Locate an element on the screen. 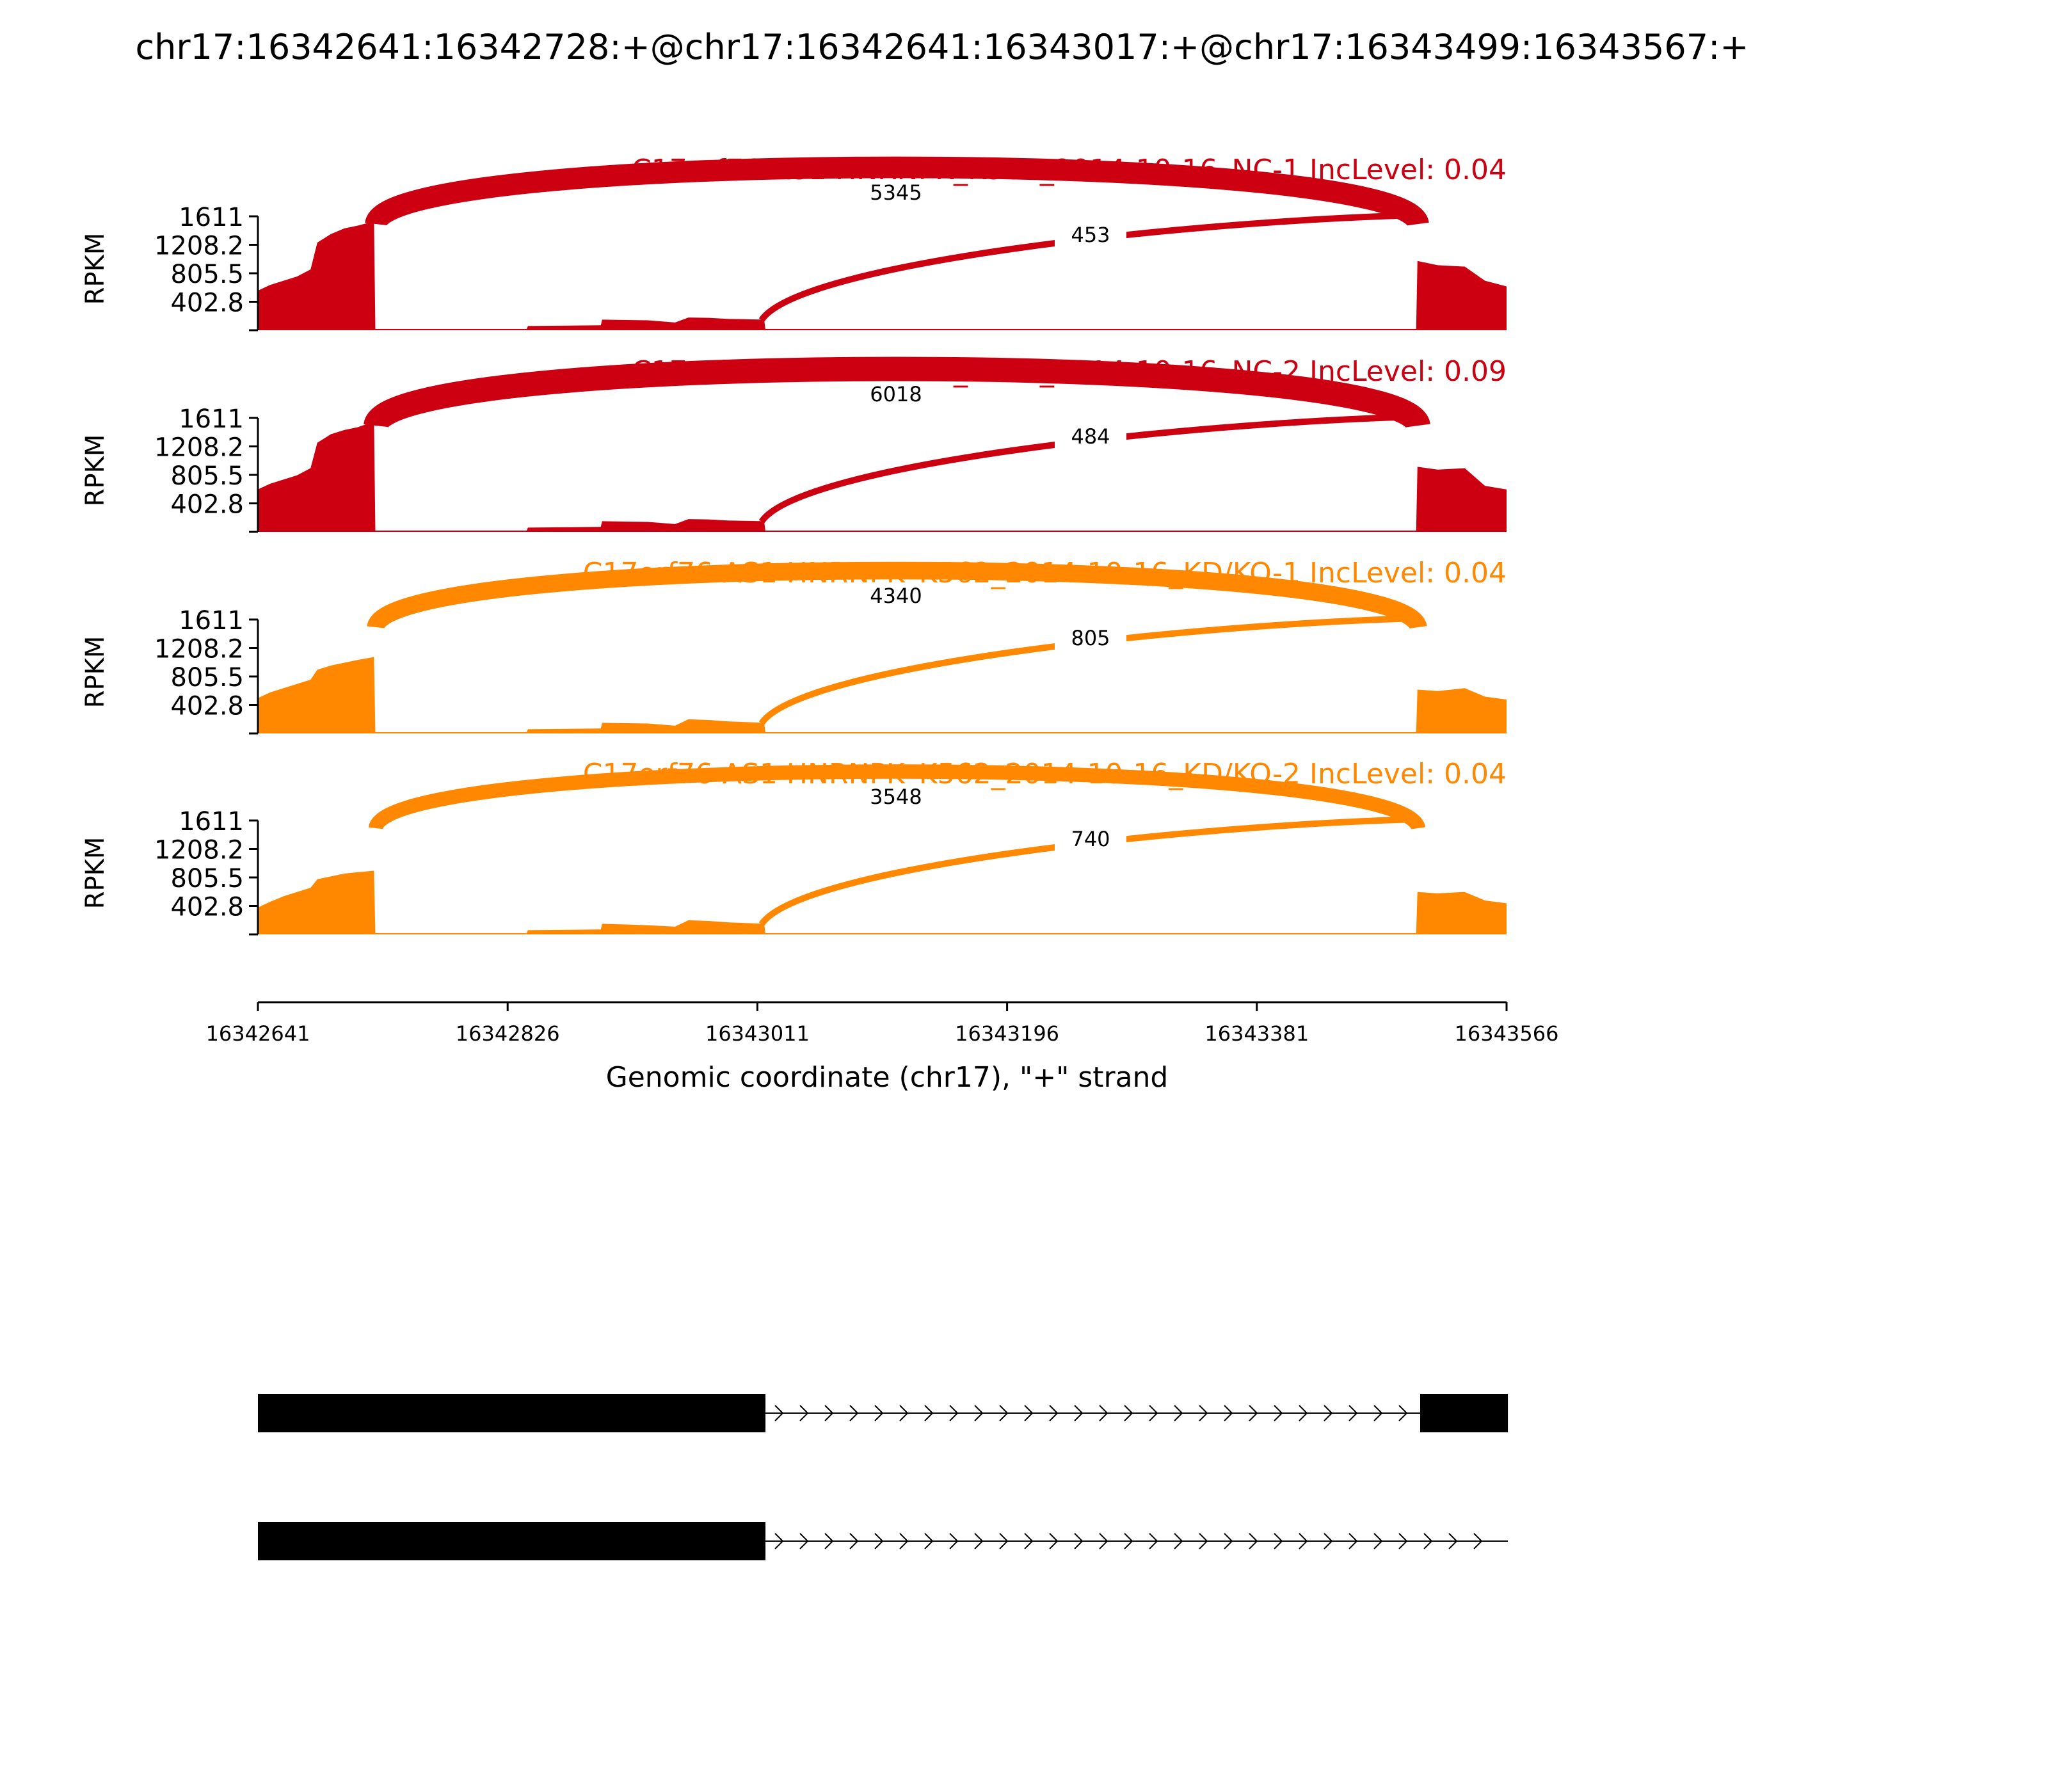 The image size is (2048, 1792). junction-label: 740 is located at coordinates (1090, 839).